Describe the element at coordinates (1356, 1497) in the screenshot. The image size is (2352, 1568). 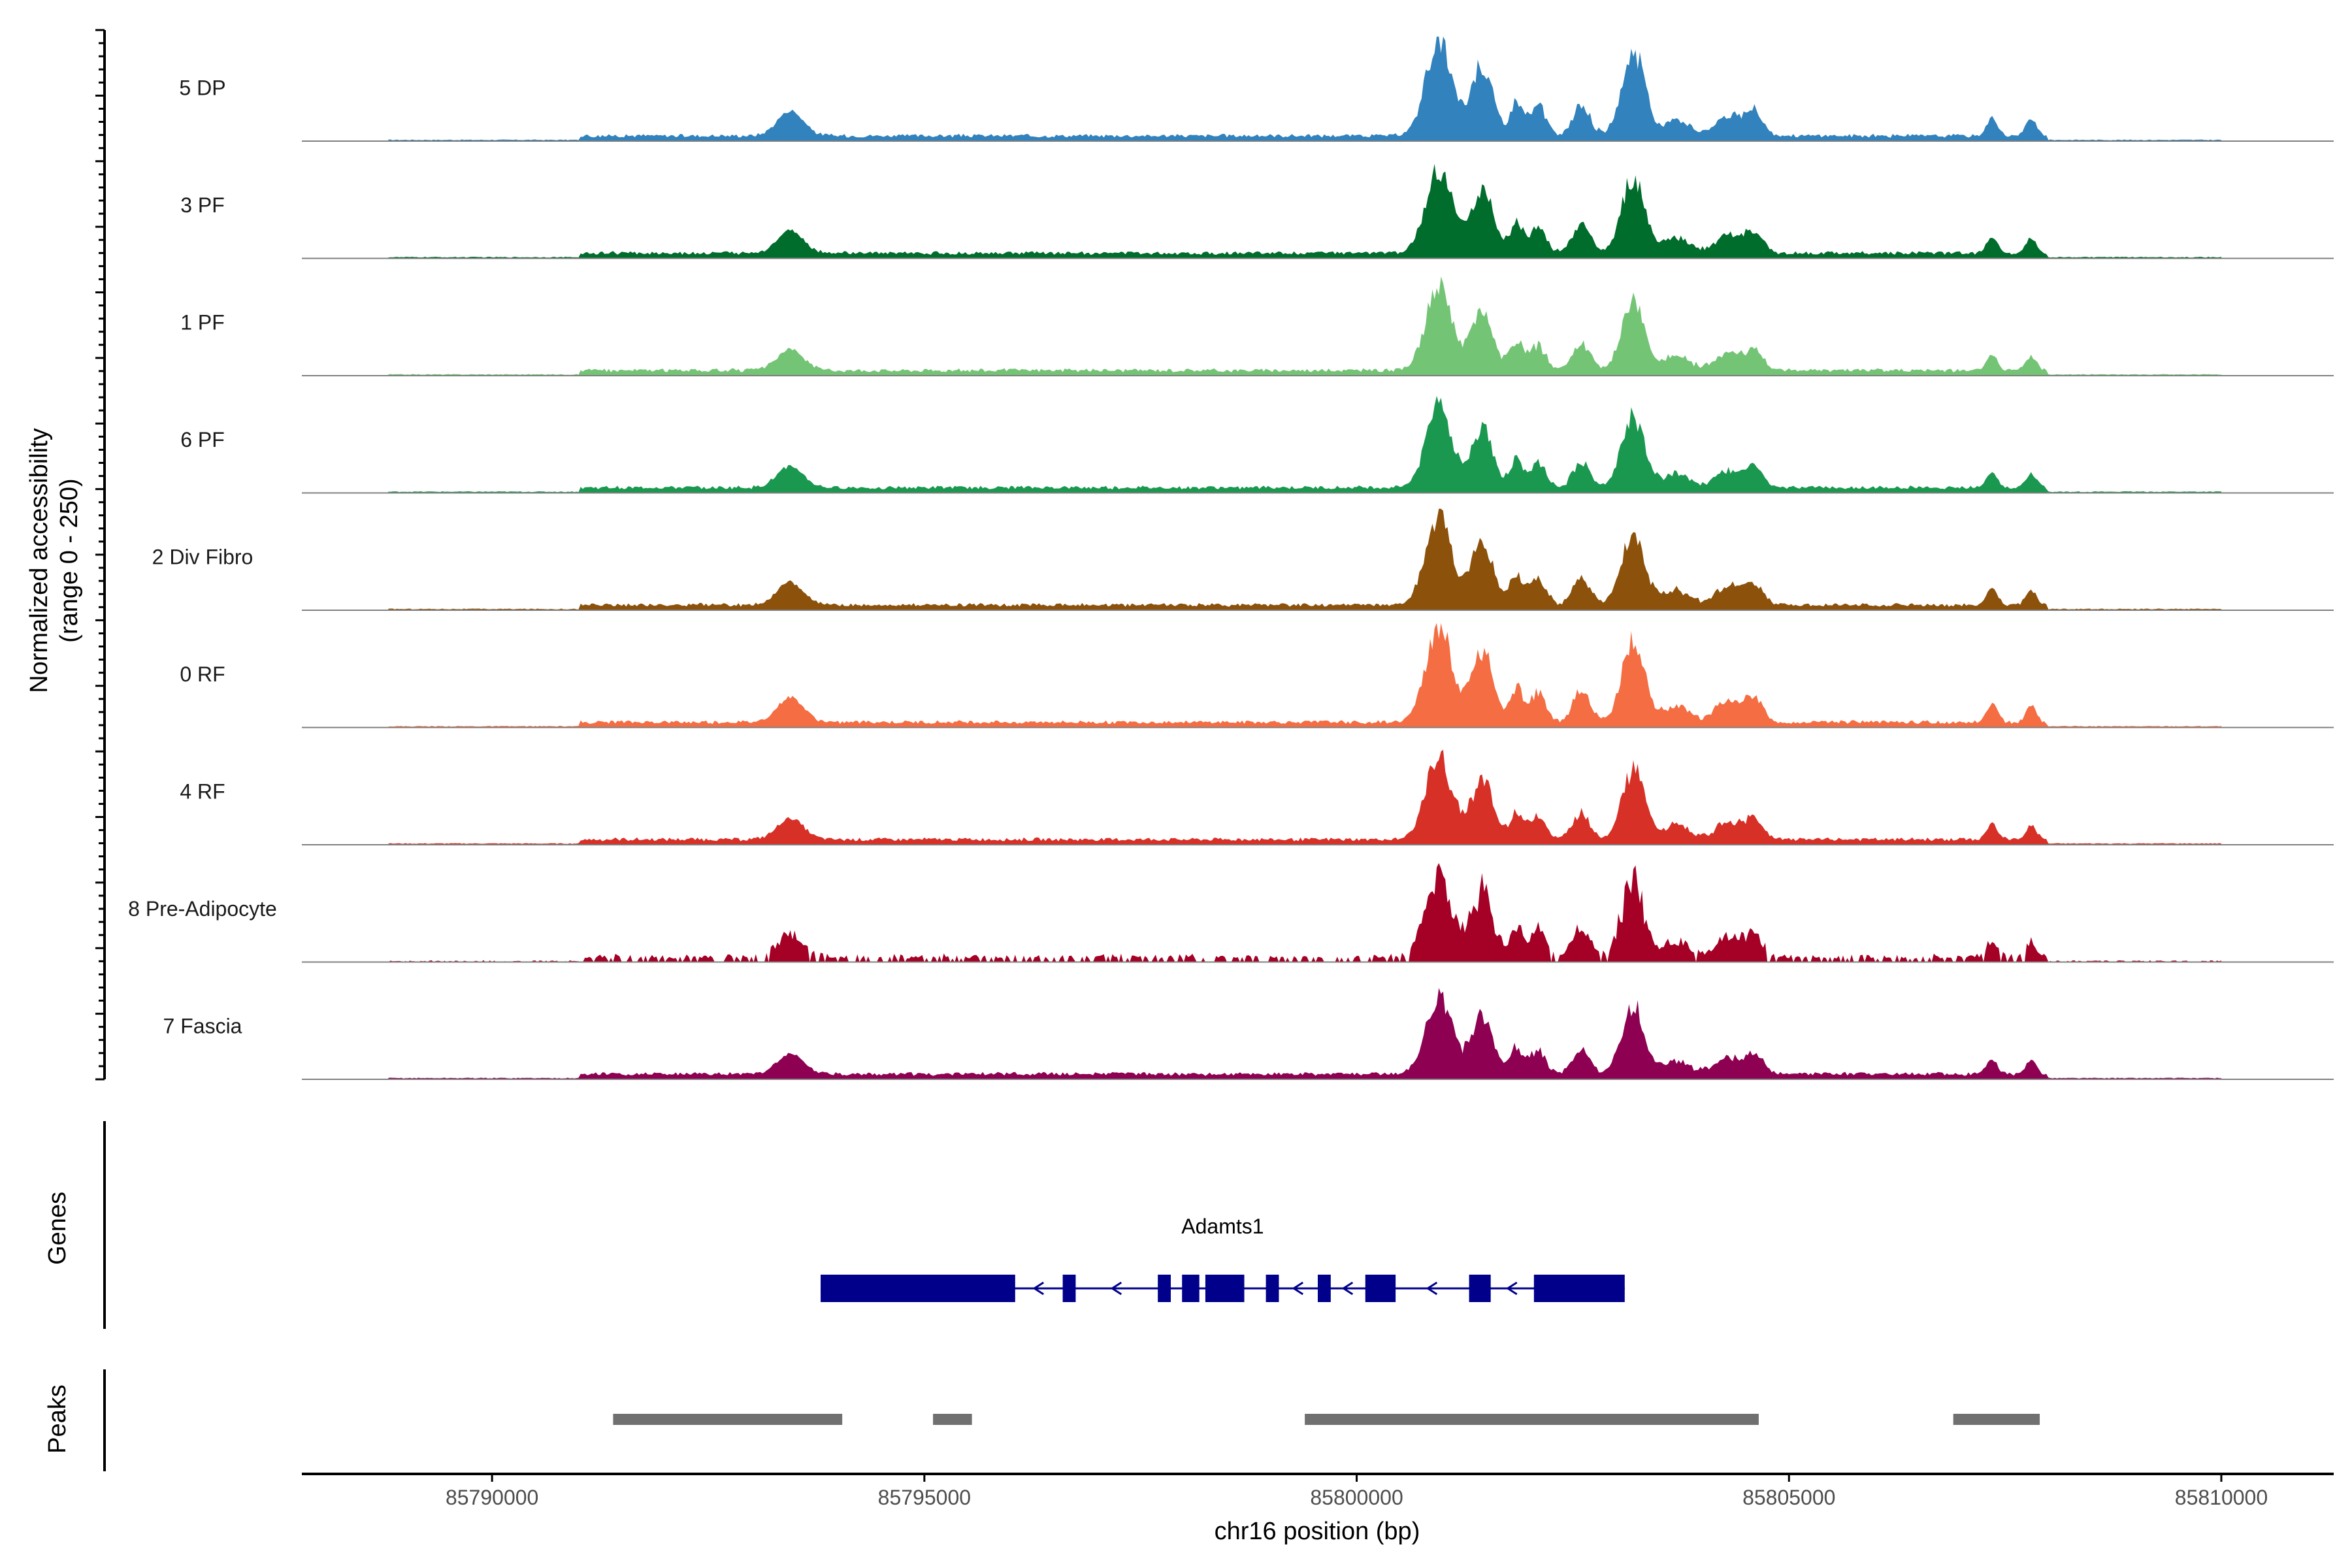
I see `x-tick-label: 85800000` at that location.